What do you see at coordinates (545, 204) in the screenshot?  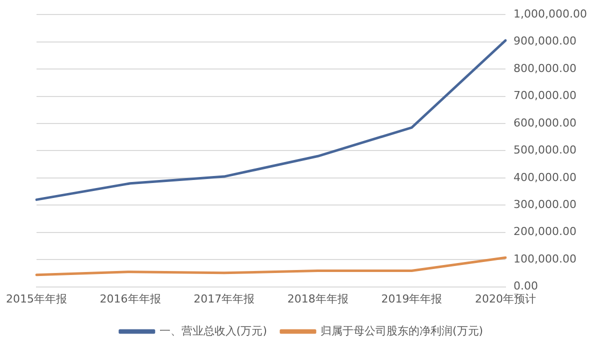 I see `y-tick-label: 300,000.00` at bounding box center [545, 204].